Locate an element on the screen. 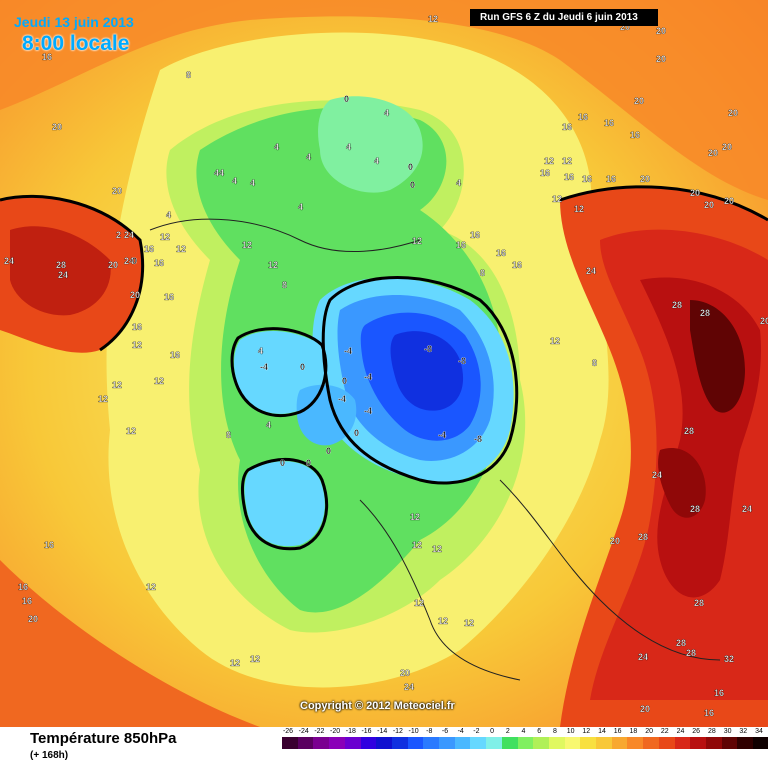  legend-tick: -24 is located at coordinates (303, 731).